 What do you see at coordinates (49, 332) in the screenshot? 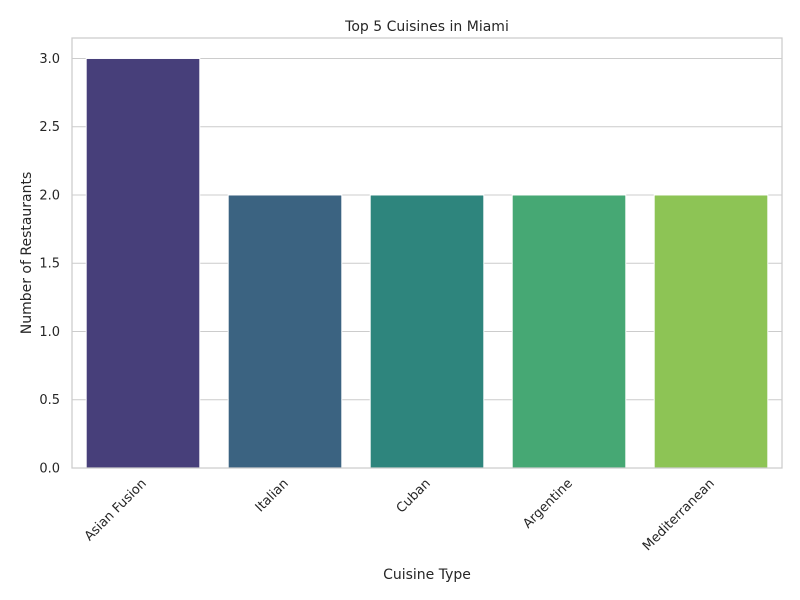
I see `y-tick-label: 1.0` at bounding box center [49, 332].